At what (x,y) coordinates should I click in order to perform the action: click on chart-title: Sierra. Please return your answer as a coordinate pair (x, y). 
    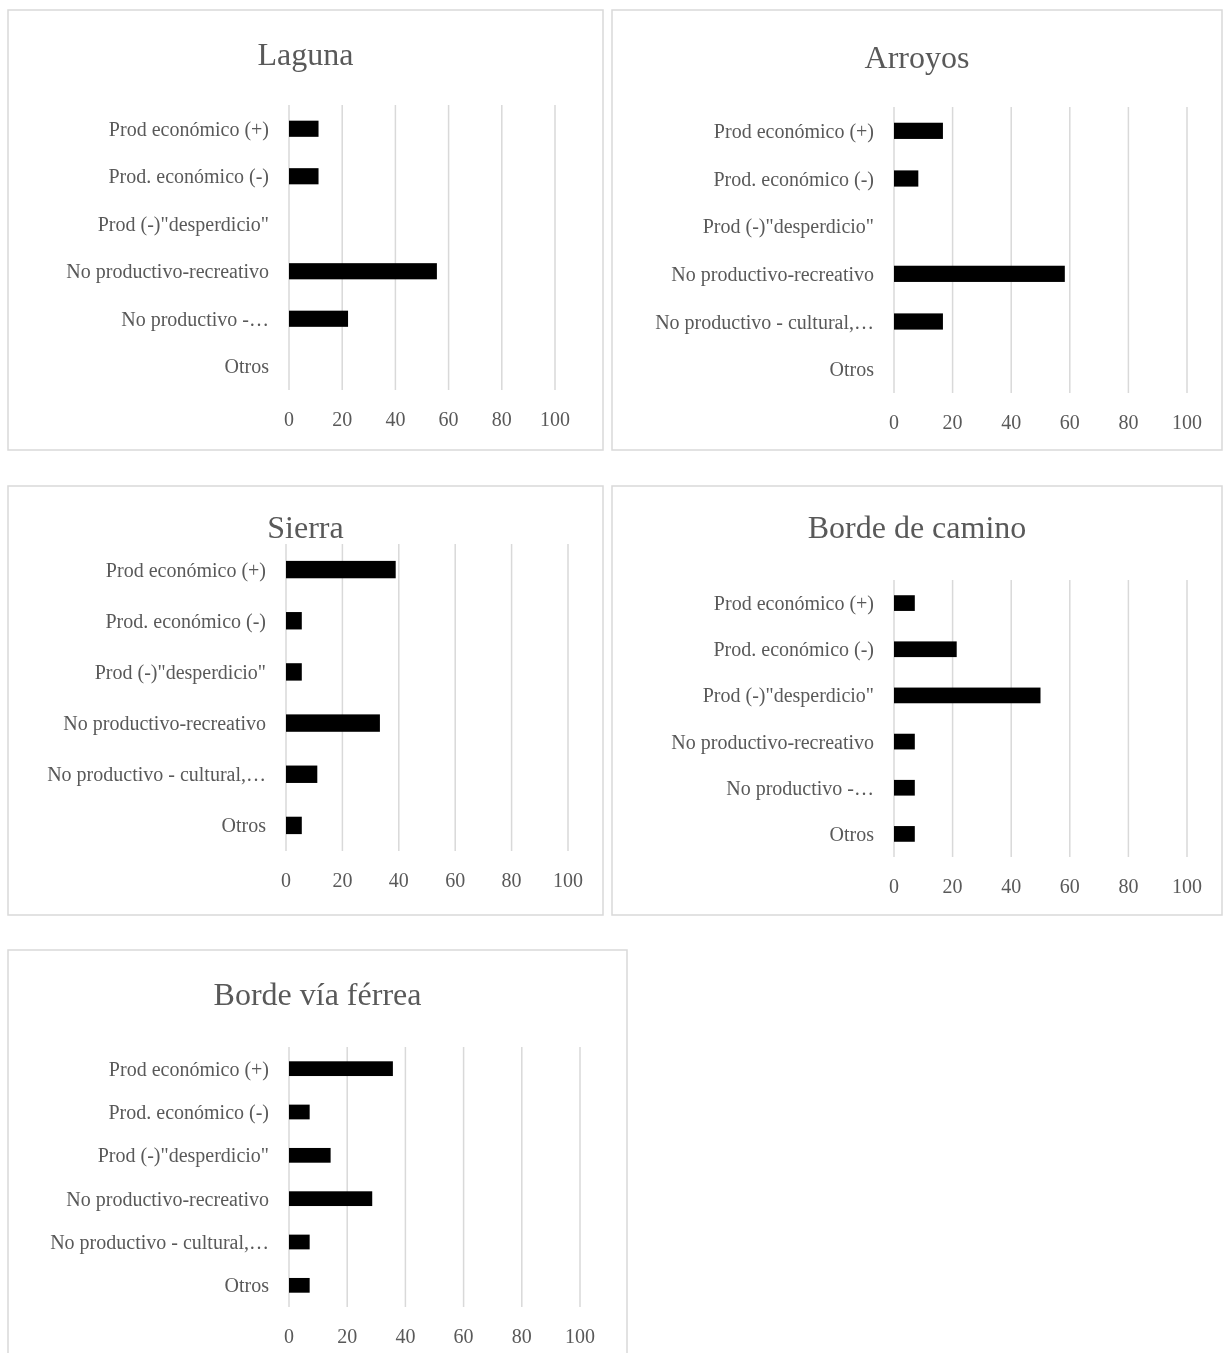
    Looking at the image, I should click on (305, 527).